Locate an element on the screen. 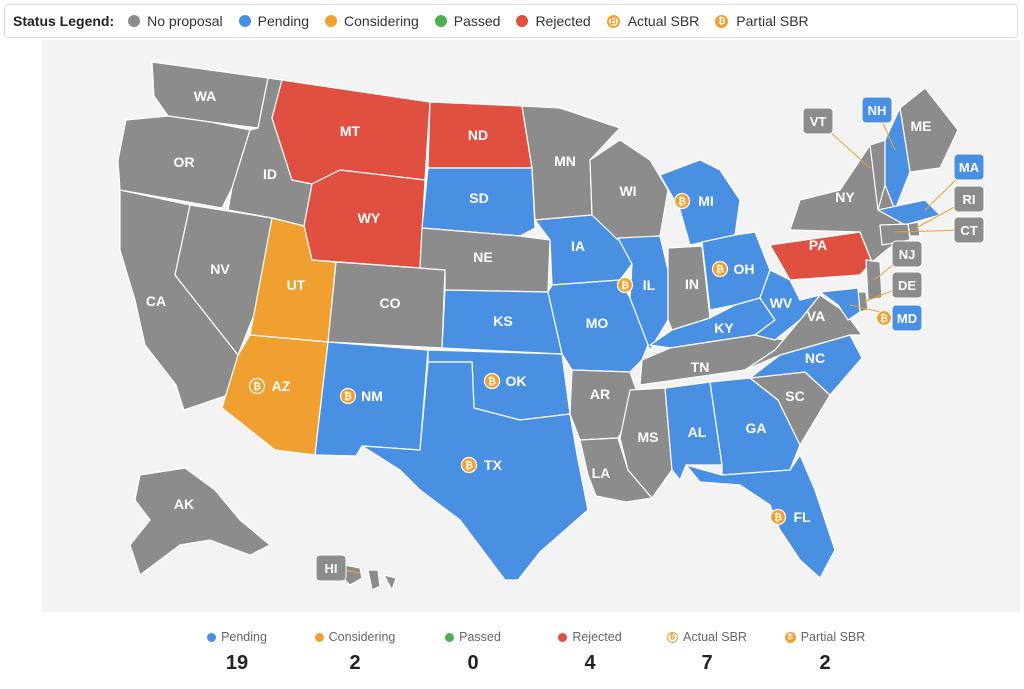 Image resolution: width=1024 pixels, height=689 pixels. state-fl is located at coordinates (760, 516).